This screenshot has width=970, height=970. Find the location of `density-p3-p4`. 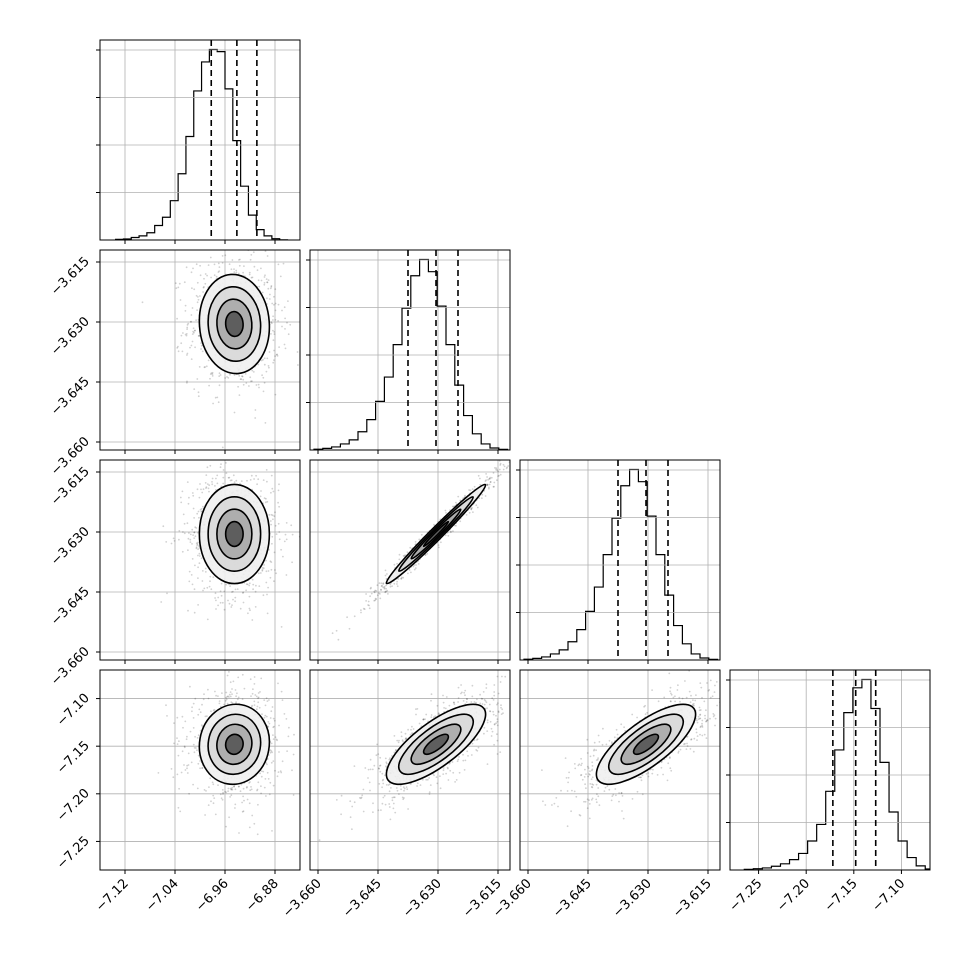

density-p3-p4 is located at coordinates (630, 749).